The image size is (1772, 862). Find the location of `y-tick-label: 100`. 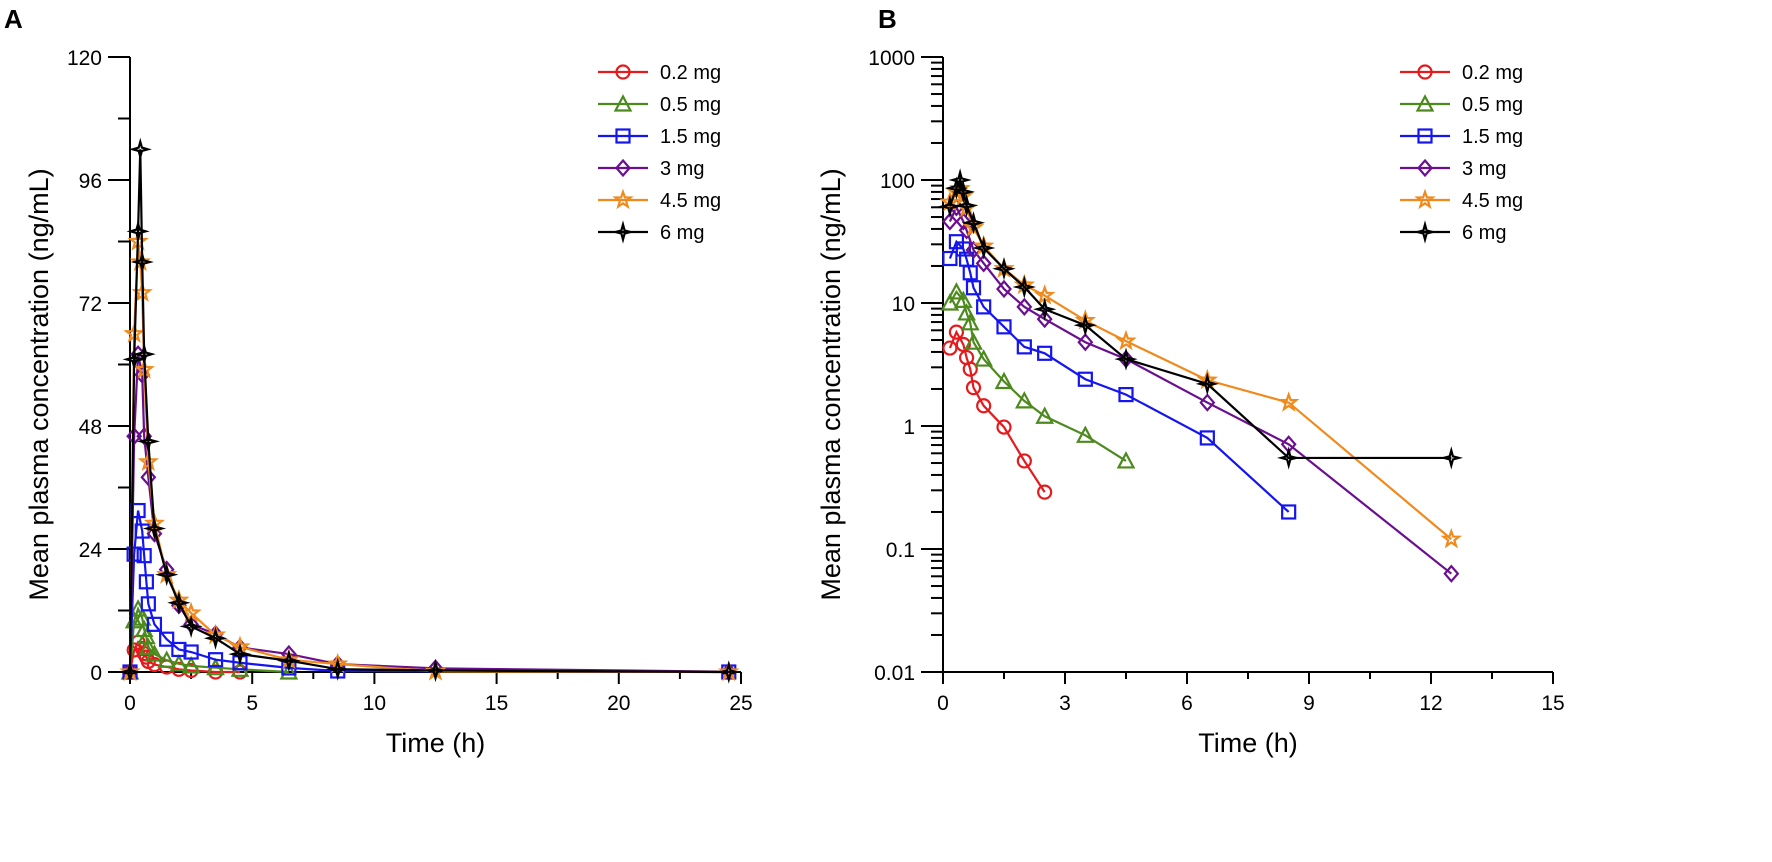

y-tick-label: 100 is located at coordinates (897, 181).